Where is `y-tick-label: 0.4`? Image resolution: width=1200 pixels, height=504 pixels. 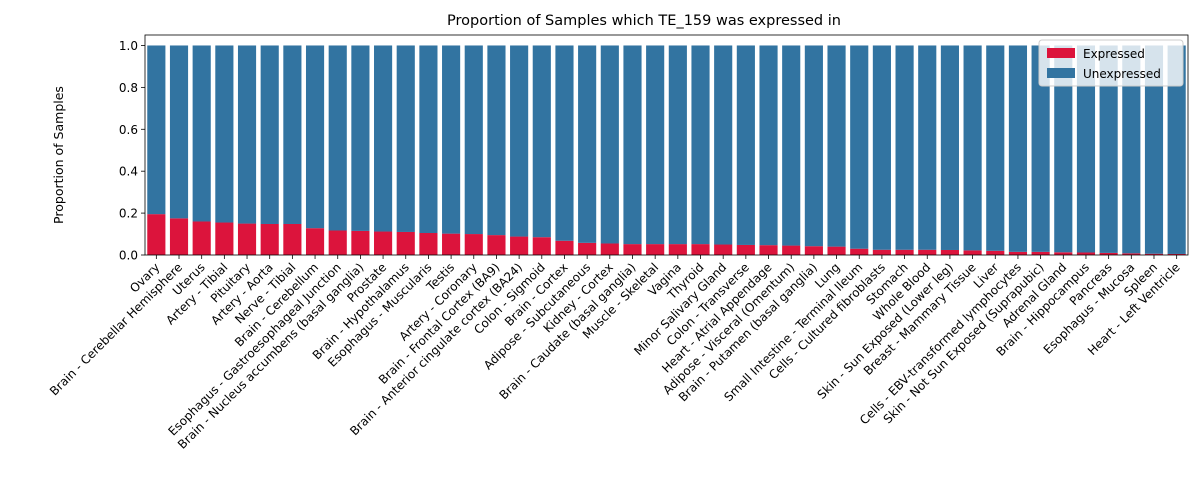 y-tick-label: 0.4 is located at coordinates (128, 172).